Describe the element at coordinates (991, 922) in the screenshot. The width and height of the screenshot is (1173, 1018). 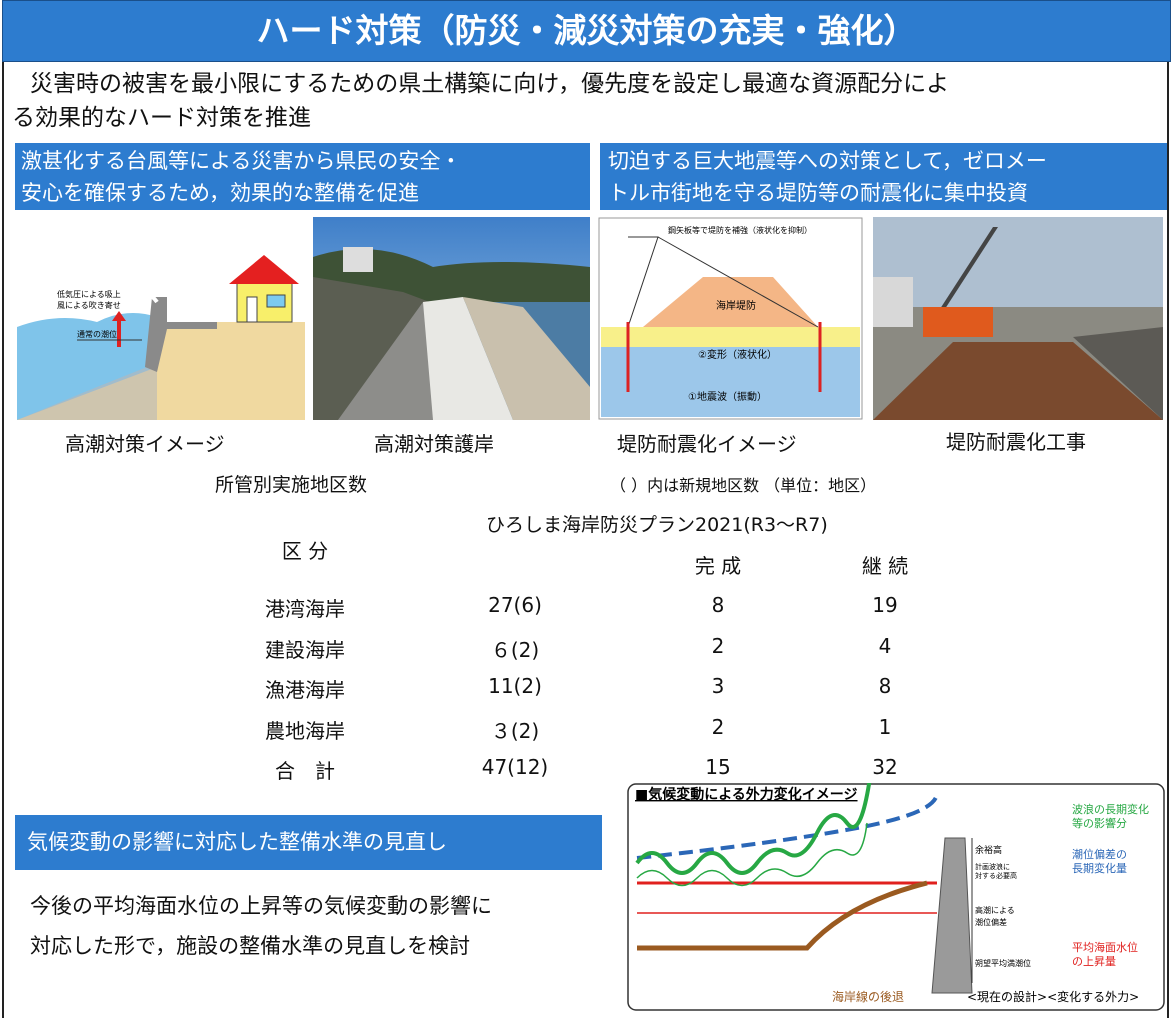
I see `diagram-label: 潮位偏差` at that location.